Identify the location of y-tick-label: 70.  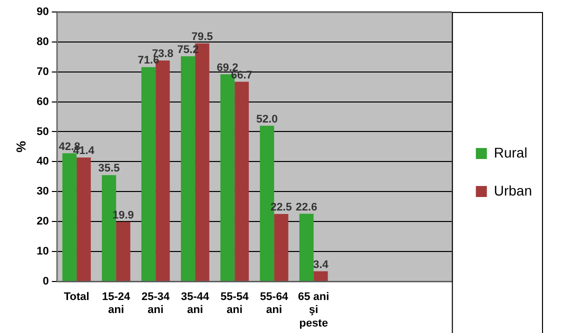
(42, 72).